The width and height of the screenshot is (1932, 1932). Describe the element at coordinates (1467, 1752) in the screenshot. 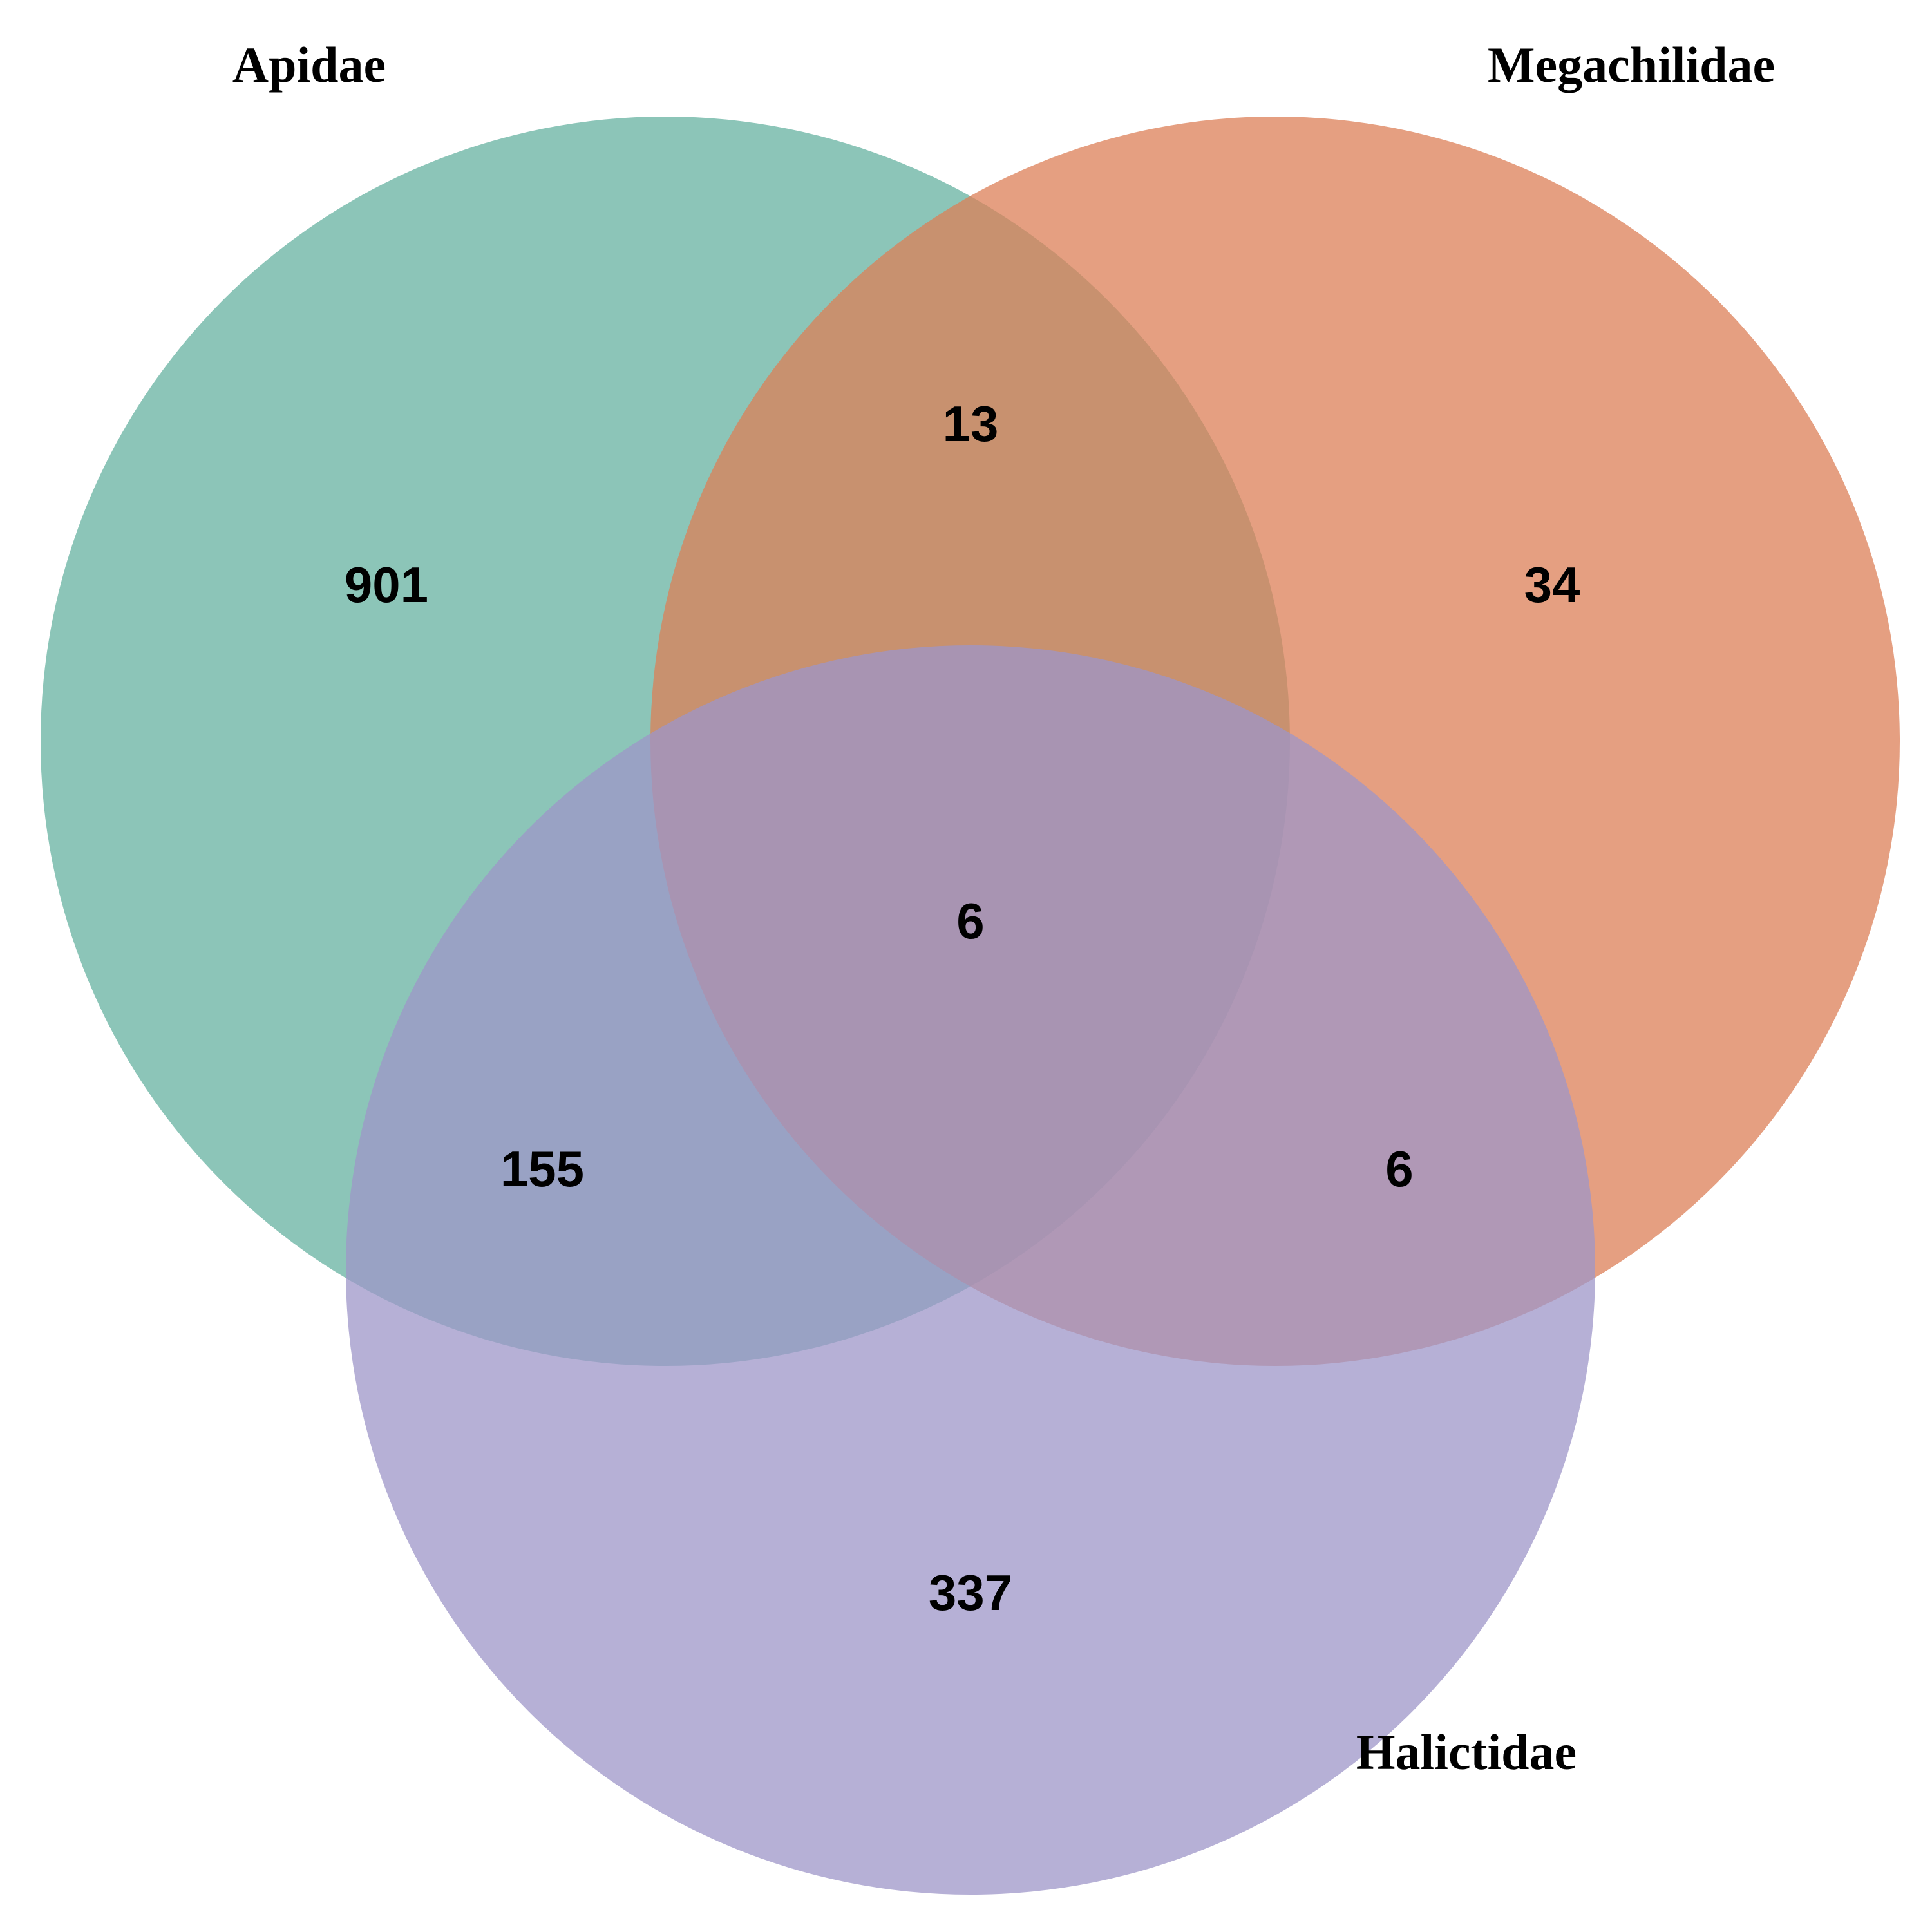

I see `label-halictidae: Halictidae` at that location.